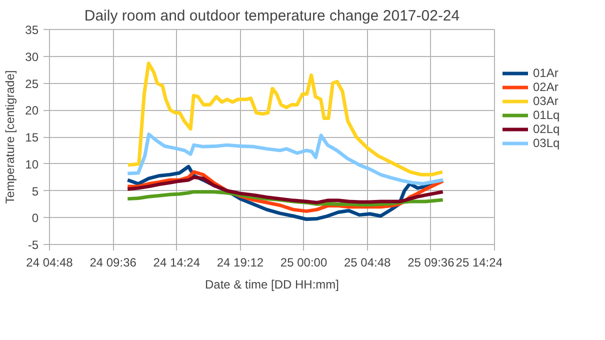 This screenshot has width=605, height=340. I want to click on chart-title: Daily room and outdoor temperature change 2017-02-24, so click(272, 16).